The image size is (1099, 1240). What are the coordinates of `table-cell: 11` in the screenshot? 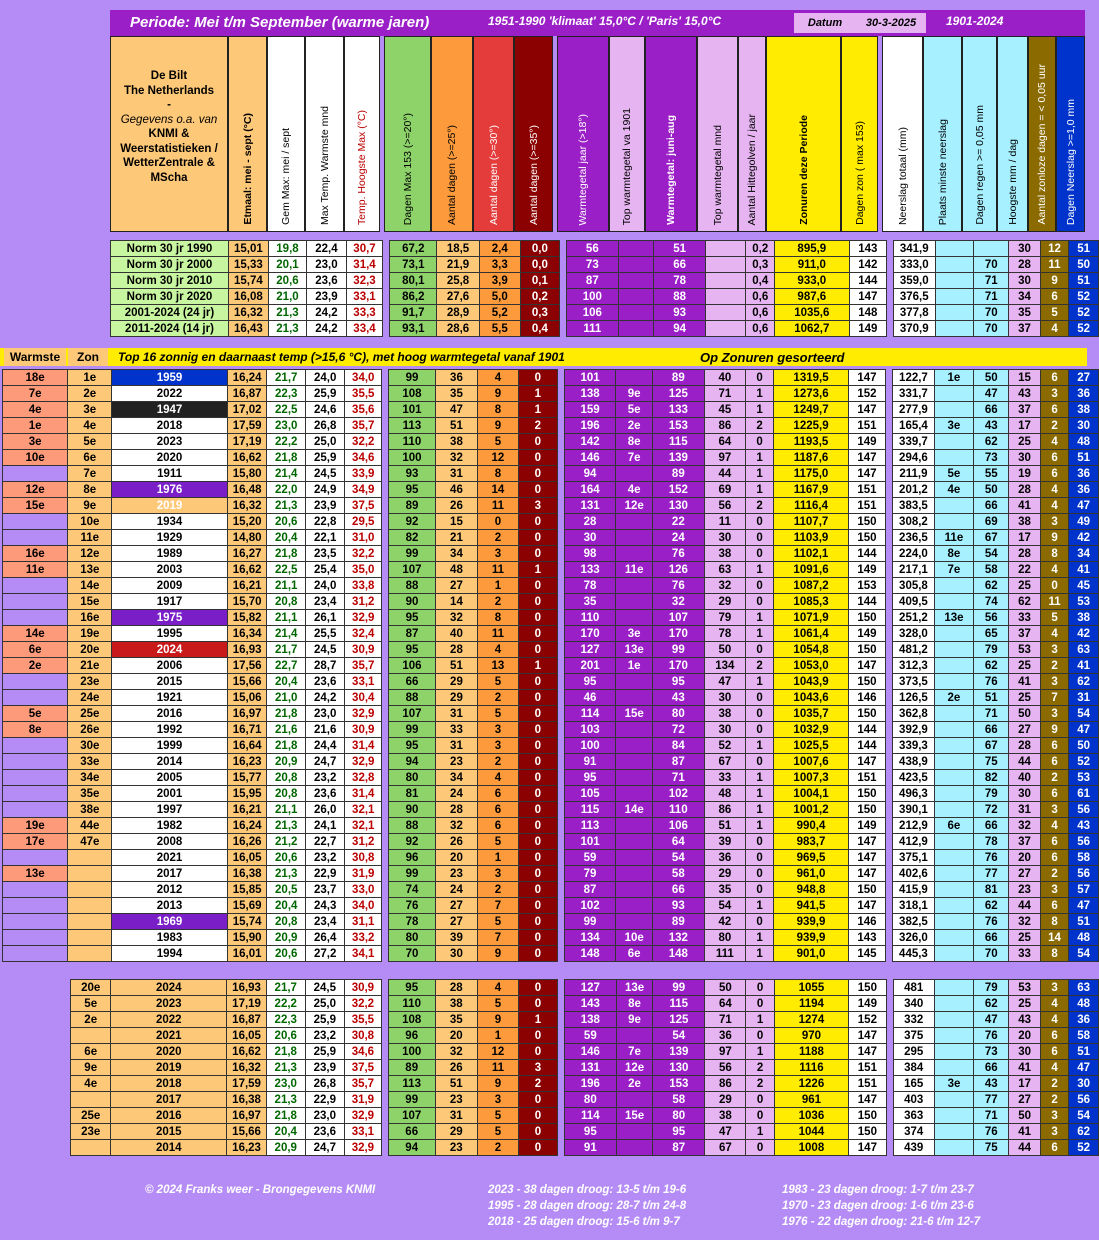 It's located at (1054, 601).